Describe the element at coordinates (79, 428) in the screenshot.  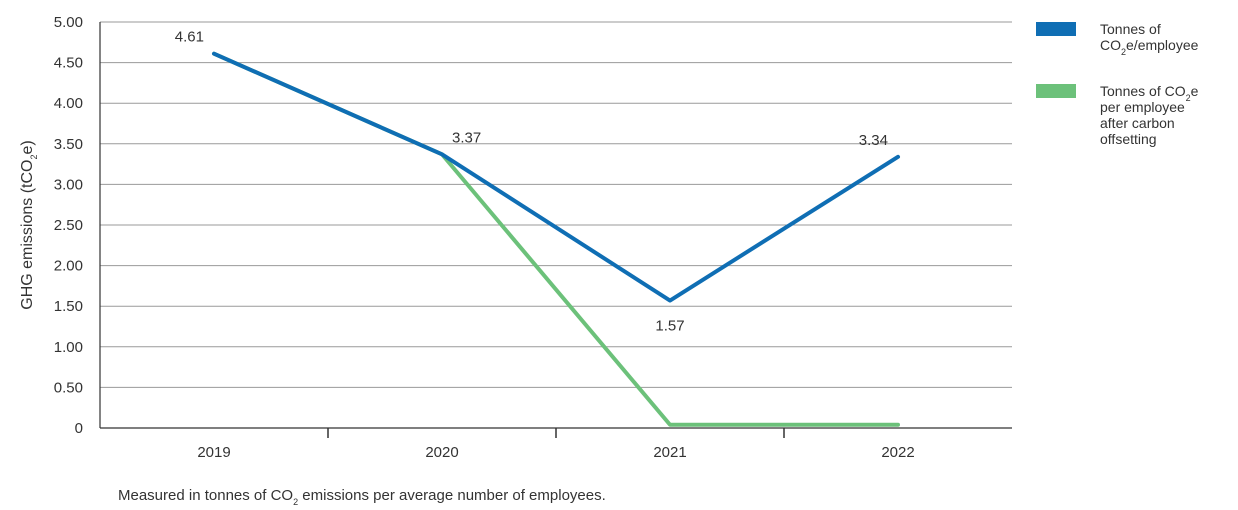
I see `y-tick-label: 0` at that location.